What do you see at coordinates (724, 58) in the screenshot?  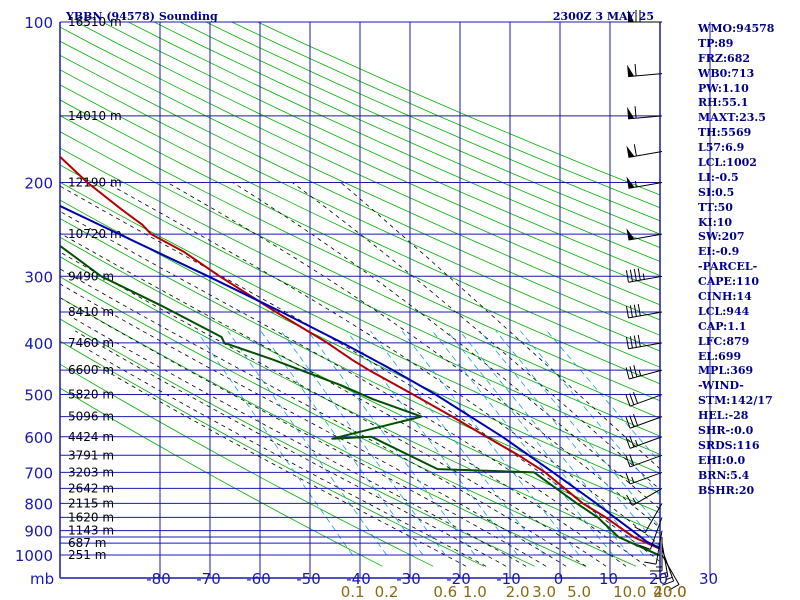 I see `index-item: FRZ:682` at bounding box center [724, 58].